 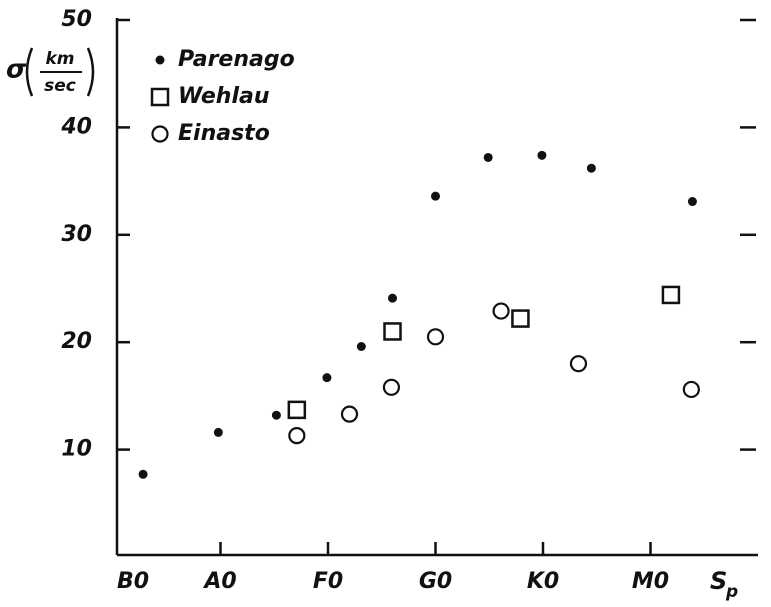 I want to click on x-label-sub: p, so click(x=731, y=592).